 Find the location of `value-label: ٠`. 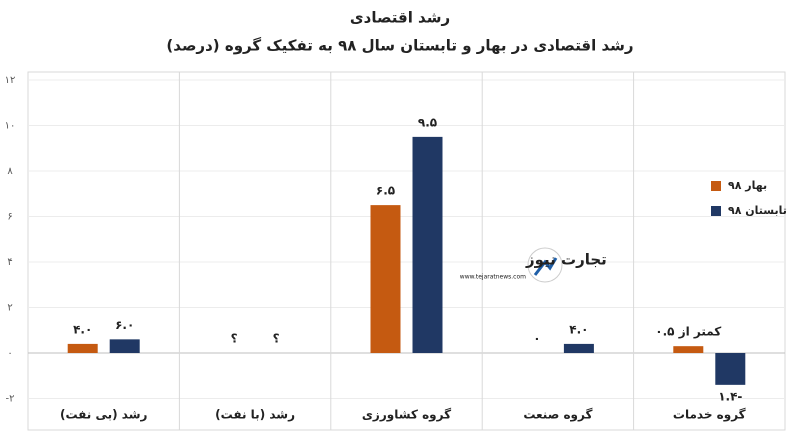

value-label: ٠ is located at coordinates (536, 339).